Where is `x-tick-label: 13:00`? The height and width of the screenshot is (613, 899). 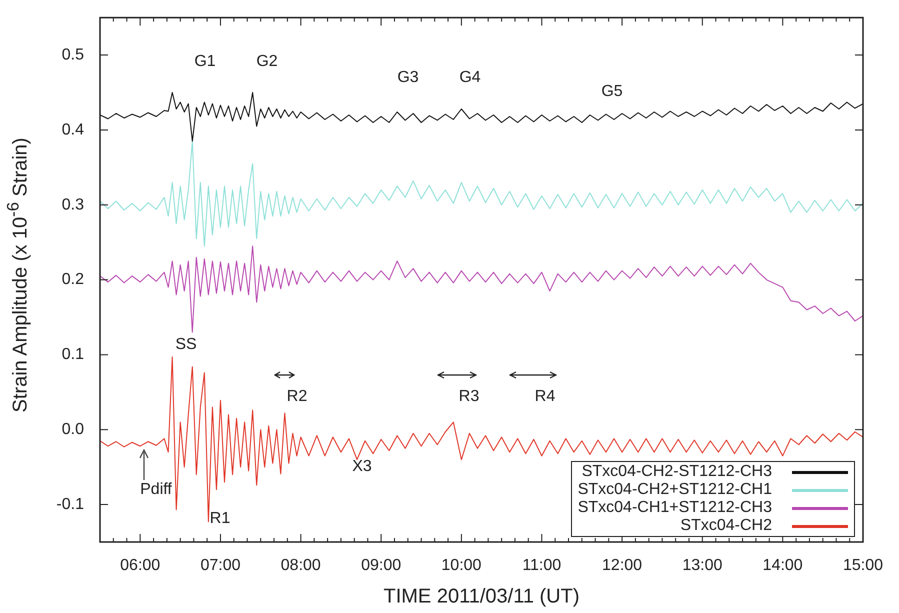 x-tick-label: 13:00 is located at coordinates (702, 565).